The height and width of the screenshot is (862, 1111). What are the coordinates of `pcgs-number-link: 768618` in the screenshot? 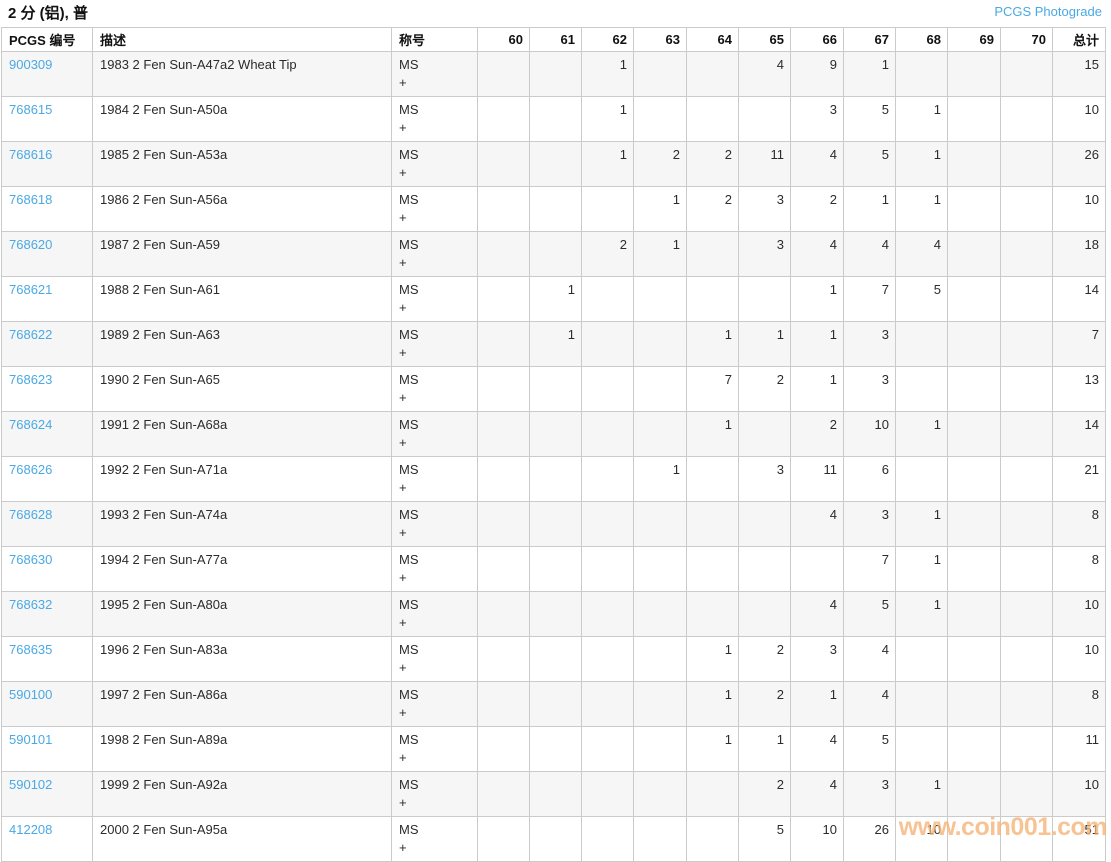 It's located at (31, 199).